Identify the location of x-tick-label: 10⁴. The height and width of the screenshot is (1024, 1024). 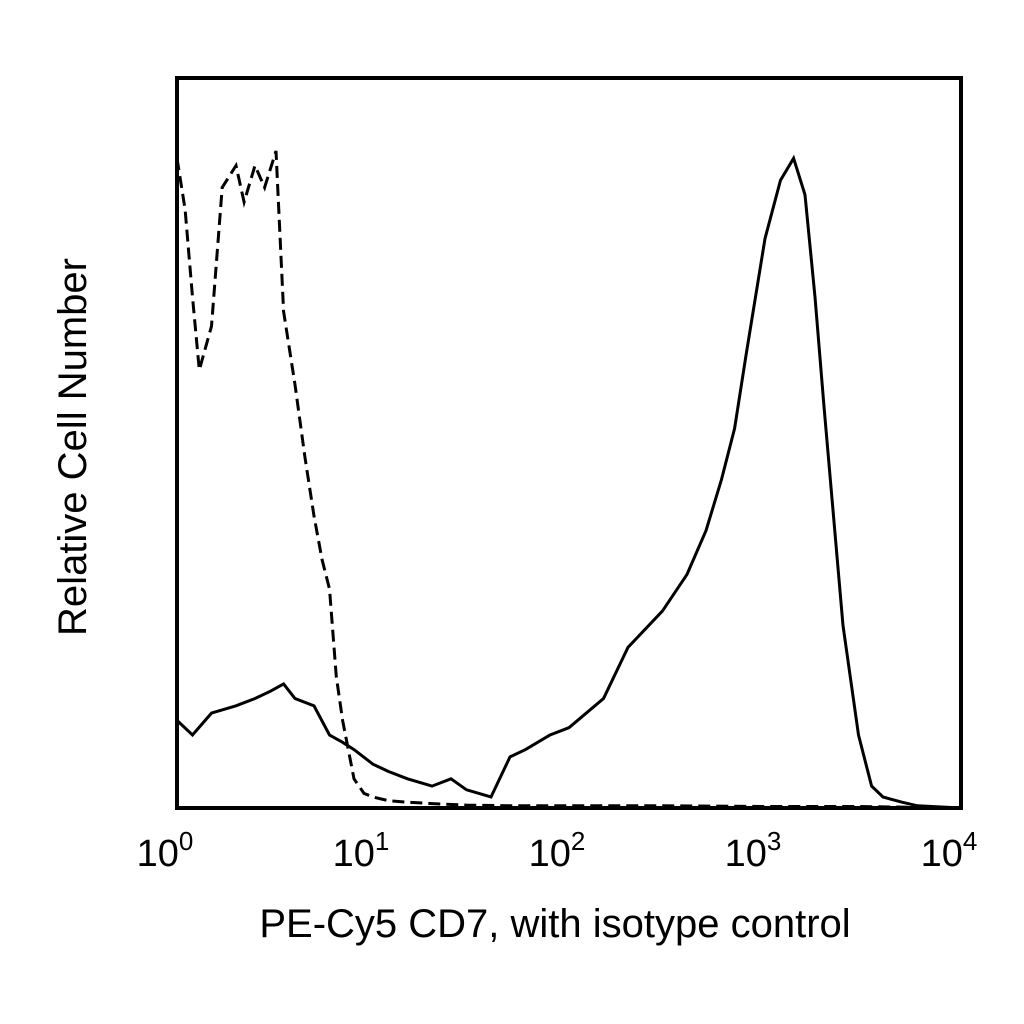
(949, 850).